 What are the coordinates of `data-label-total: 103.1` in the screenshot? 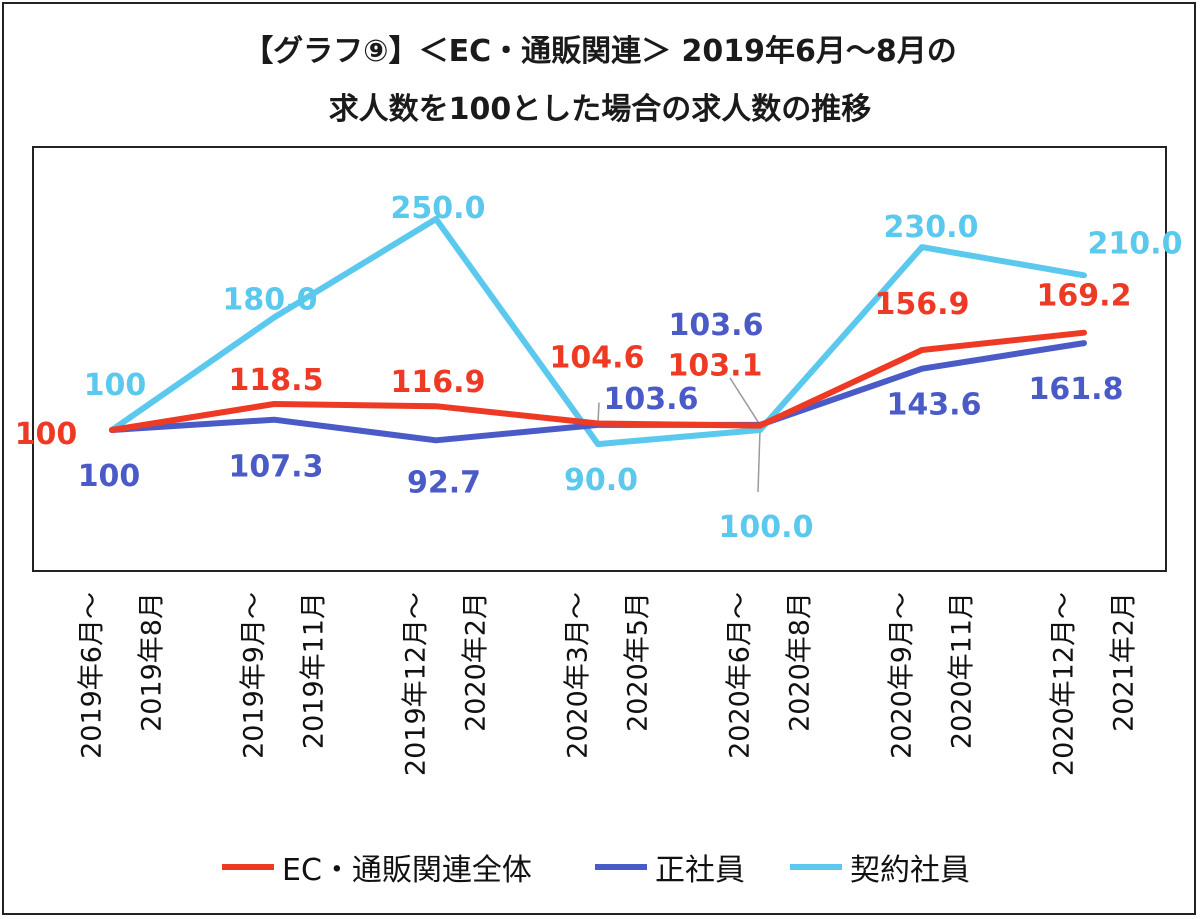 It's located at (715, 366).